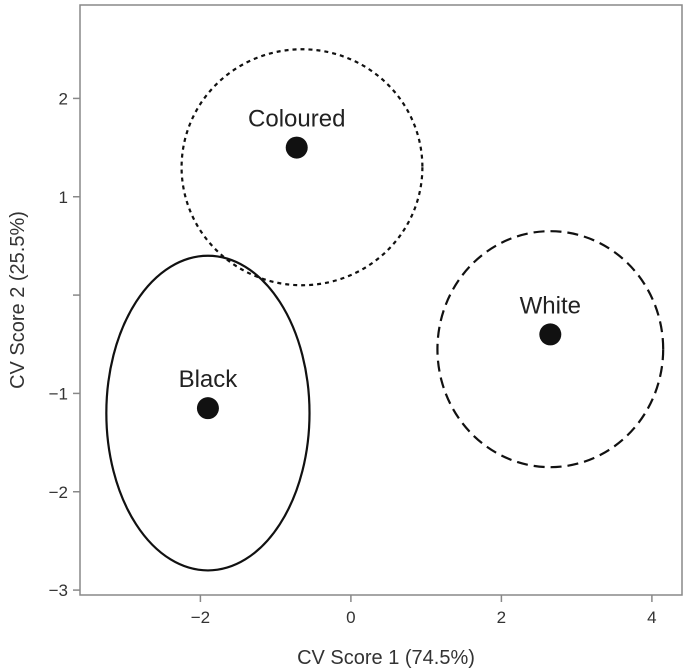 Image resolution: width=686 pixels, height=672 pixels. I want to click on coloured-ellipse, so click(302, 167).